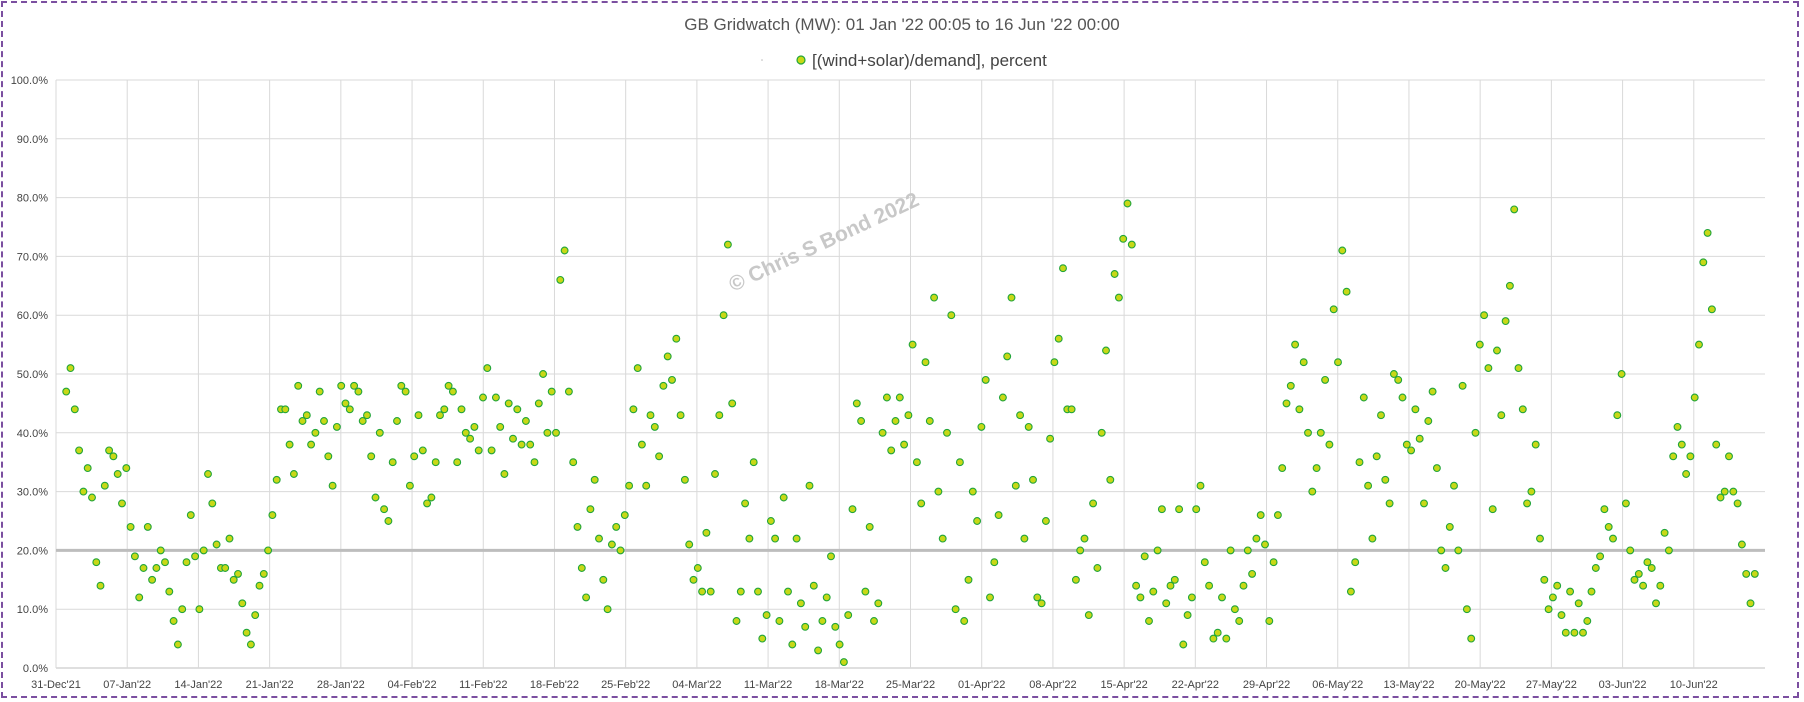 Image resolution: width=1804 pixels, height=702 pixels. I want to click on y-tick-label: 80.0%, so click(32, 199).